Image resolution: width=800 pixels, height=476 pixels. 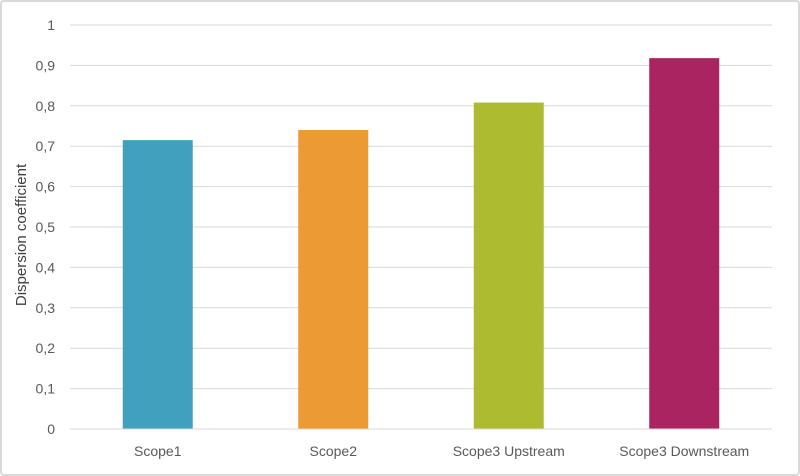 What do you see at coordinates (157, 284) in the screenshot?
I see `bar-scope1` at bounding box center [157, 284].